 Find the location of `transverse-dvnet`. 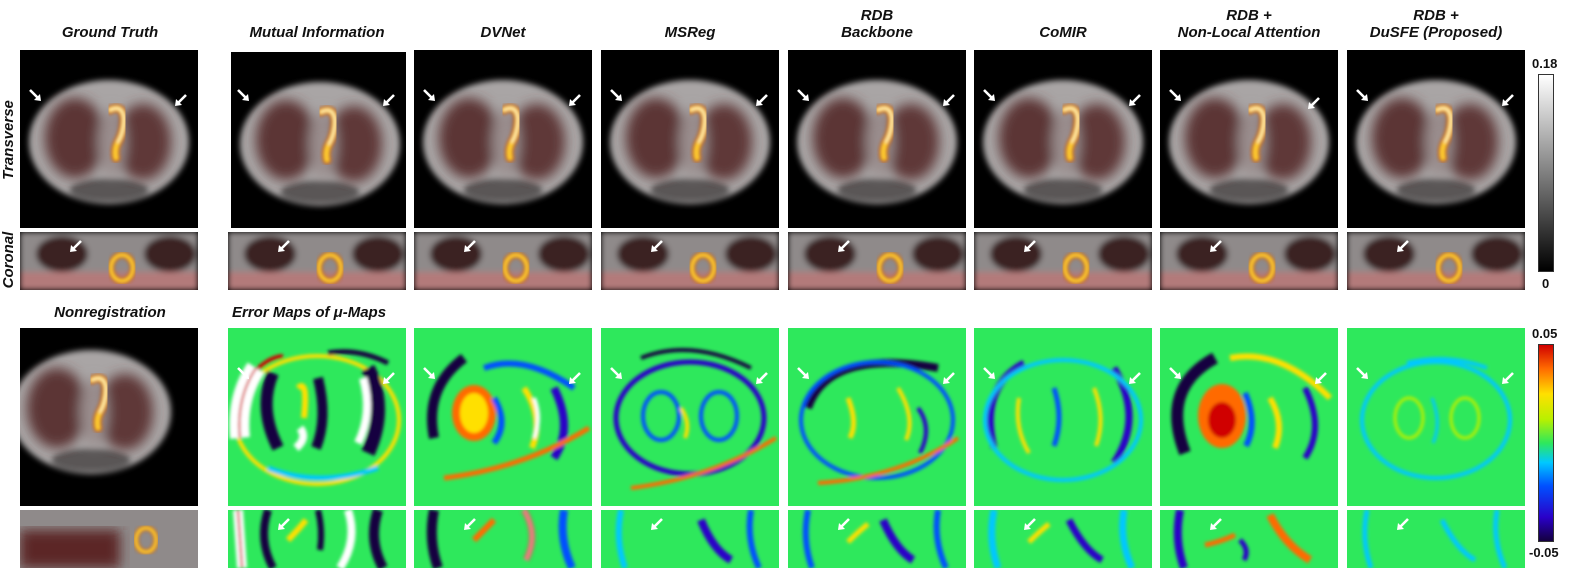

transverse-dvnet is located at coordinates (503, 139).